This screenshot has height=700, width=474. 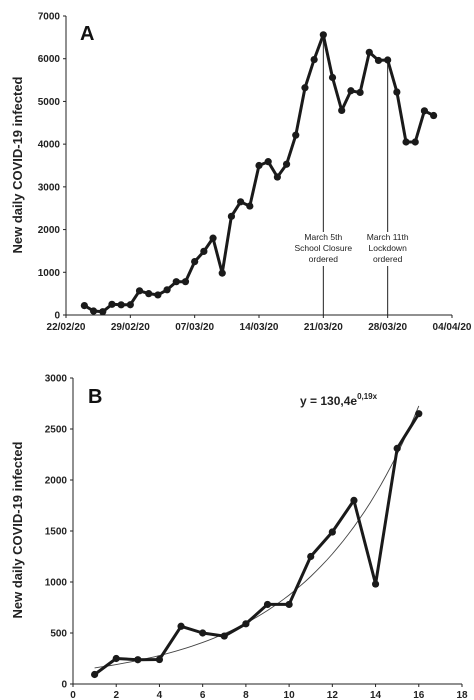 I want to click on panel-b-y-axis-label: New daily COVID-19 infected, so click(x=17, y=529).